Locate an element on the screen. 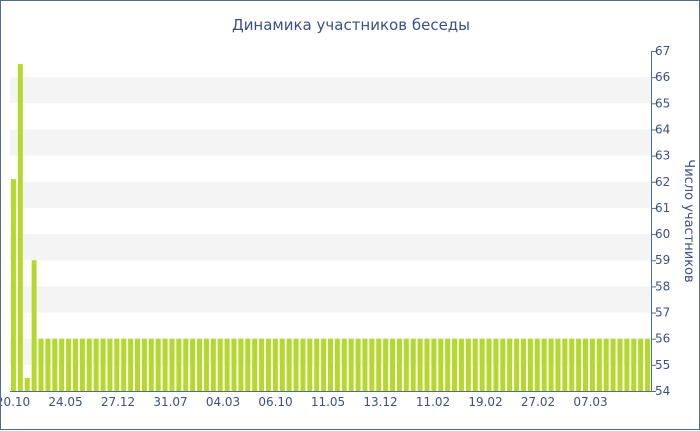 The width and height of the screenshot is (700, 431). x-tick-label: 31.07 is located at coordinates (170, 402).